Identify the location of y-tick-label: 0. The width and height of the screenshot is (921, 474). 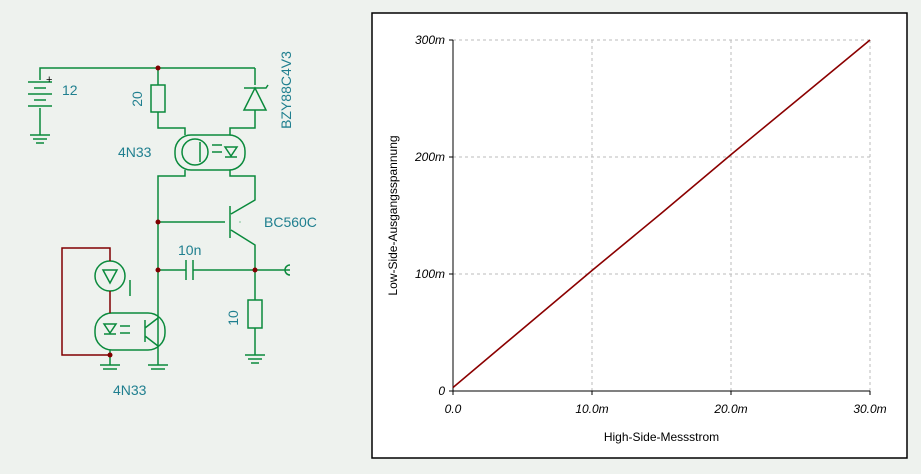
(441, 391).